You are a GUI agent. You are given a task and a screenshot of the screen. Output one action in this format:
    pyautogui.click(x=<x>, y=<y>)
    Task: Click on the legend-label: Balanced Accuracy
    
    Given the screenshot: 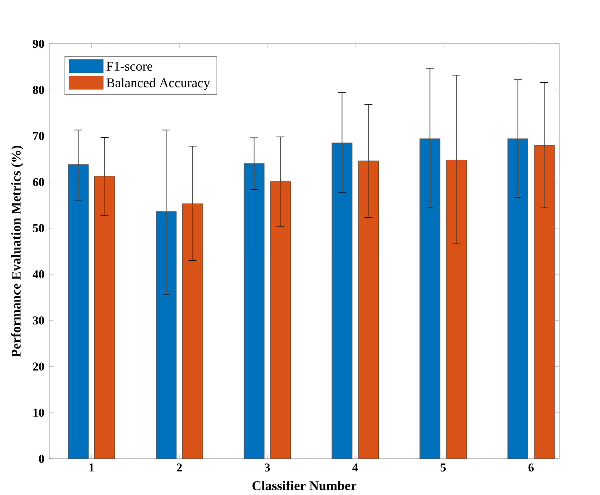 What is the action you would take?
    pyautogui.click(x=158, y=84)
    